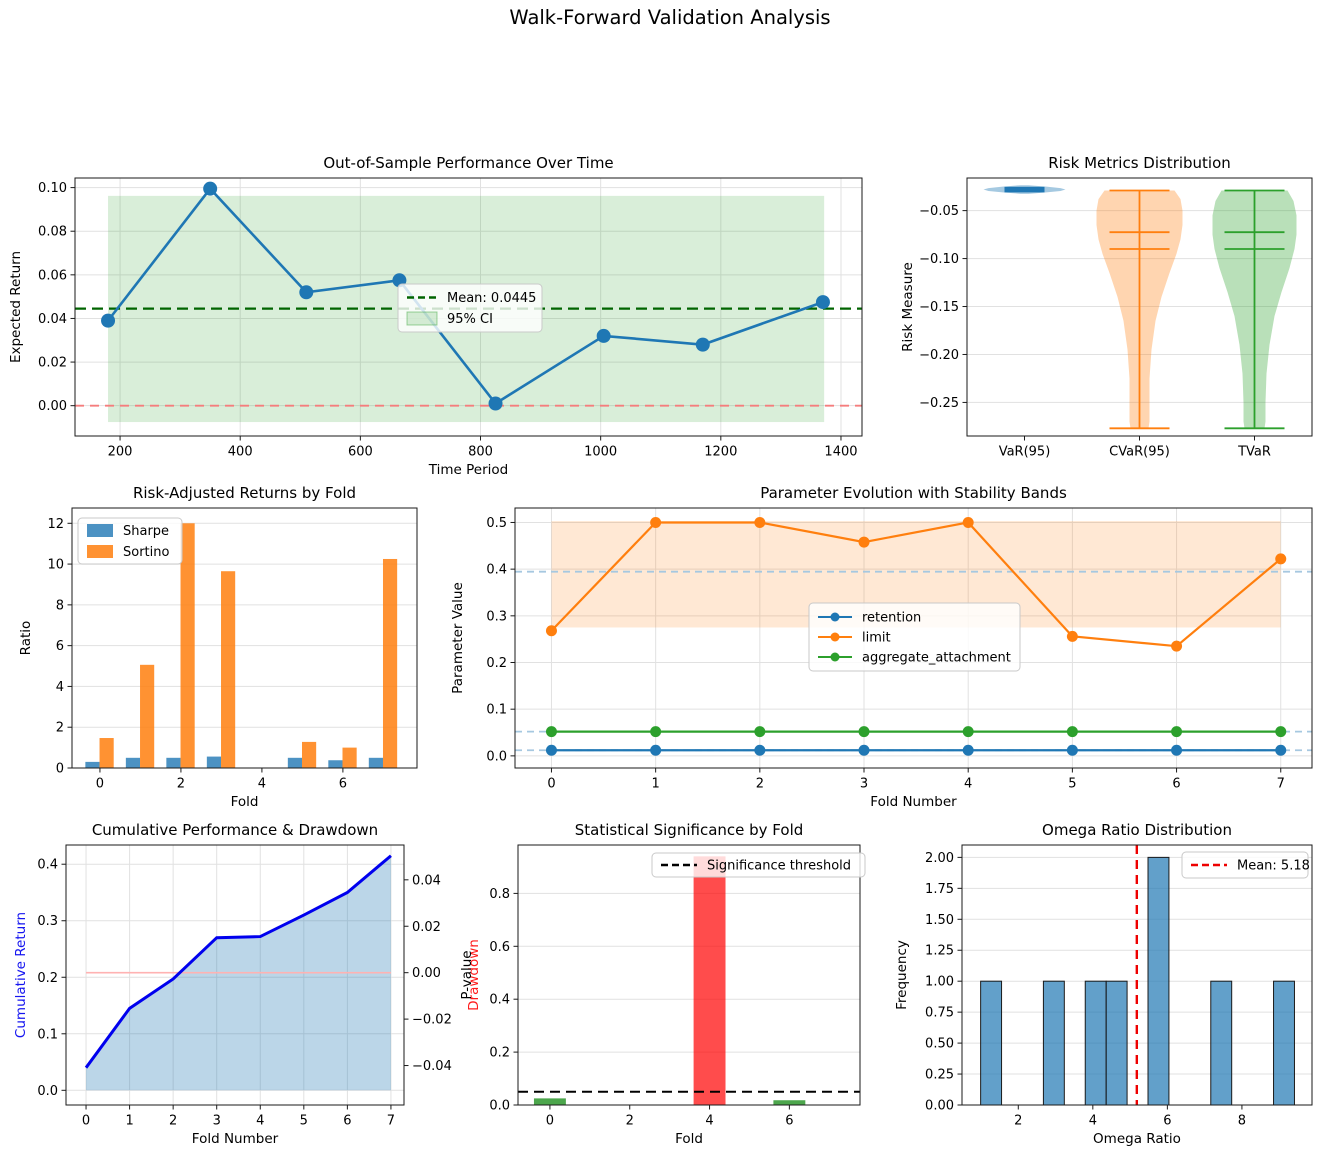 Image resolution: width=1320 pixels, height=1155 pixels. Describe the element at coordinates (468, 163) in the screenshot. I see `svg-text:Out-of-Sample Performance Over: Out-of-Sample Performance Over Time` at that location.